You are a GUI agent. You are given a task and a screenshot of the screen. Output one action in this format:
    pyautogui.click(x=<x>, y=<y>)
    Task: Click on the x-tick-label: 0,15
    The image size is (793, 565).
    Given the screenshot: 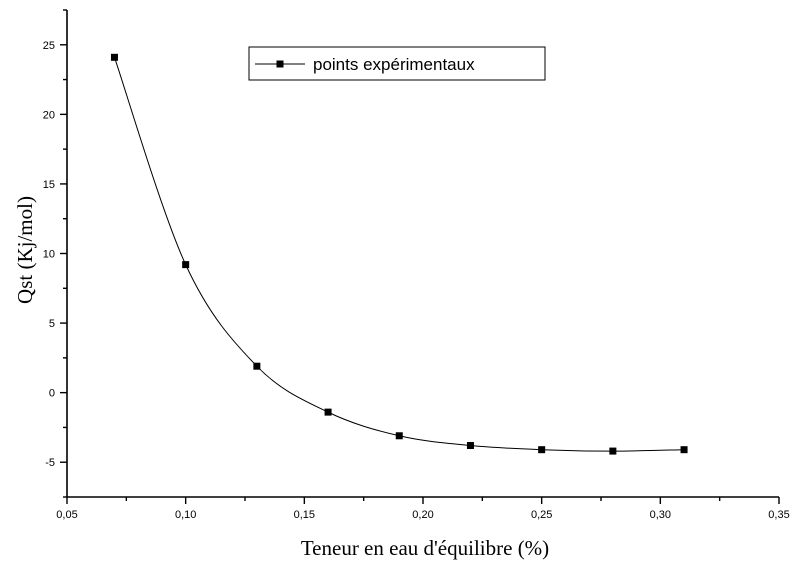 What is the action you would take?
    pyautogui.click(x=304, y=515)
    